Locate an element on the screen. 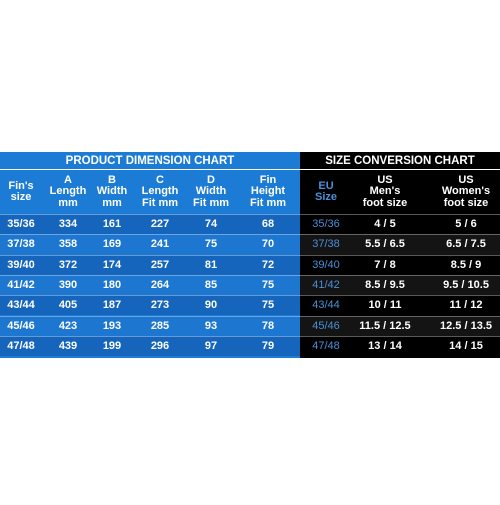 Image resolution: width=500 pixels, height=505 pixels. table-cell: 85 is located at coordinates (211, 284).